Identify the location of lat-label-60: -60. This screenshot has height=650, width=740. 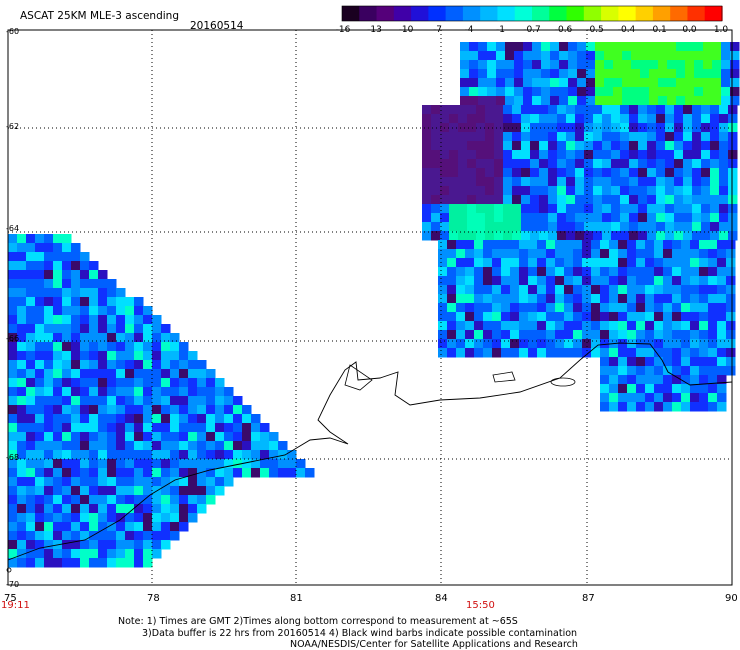
(13, 31).